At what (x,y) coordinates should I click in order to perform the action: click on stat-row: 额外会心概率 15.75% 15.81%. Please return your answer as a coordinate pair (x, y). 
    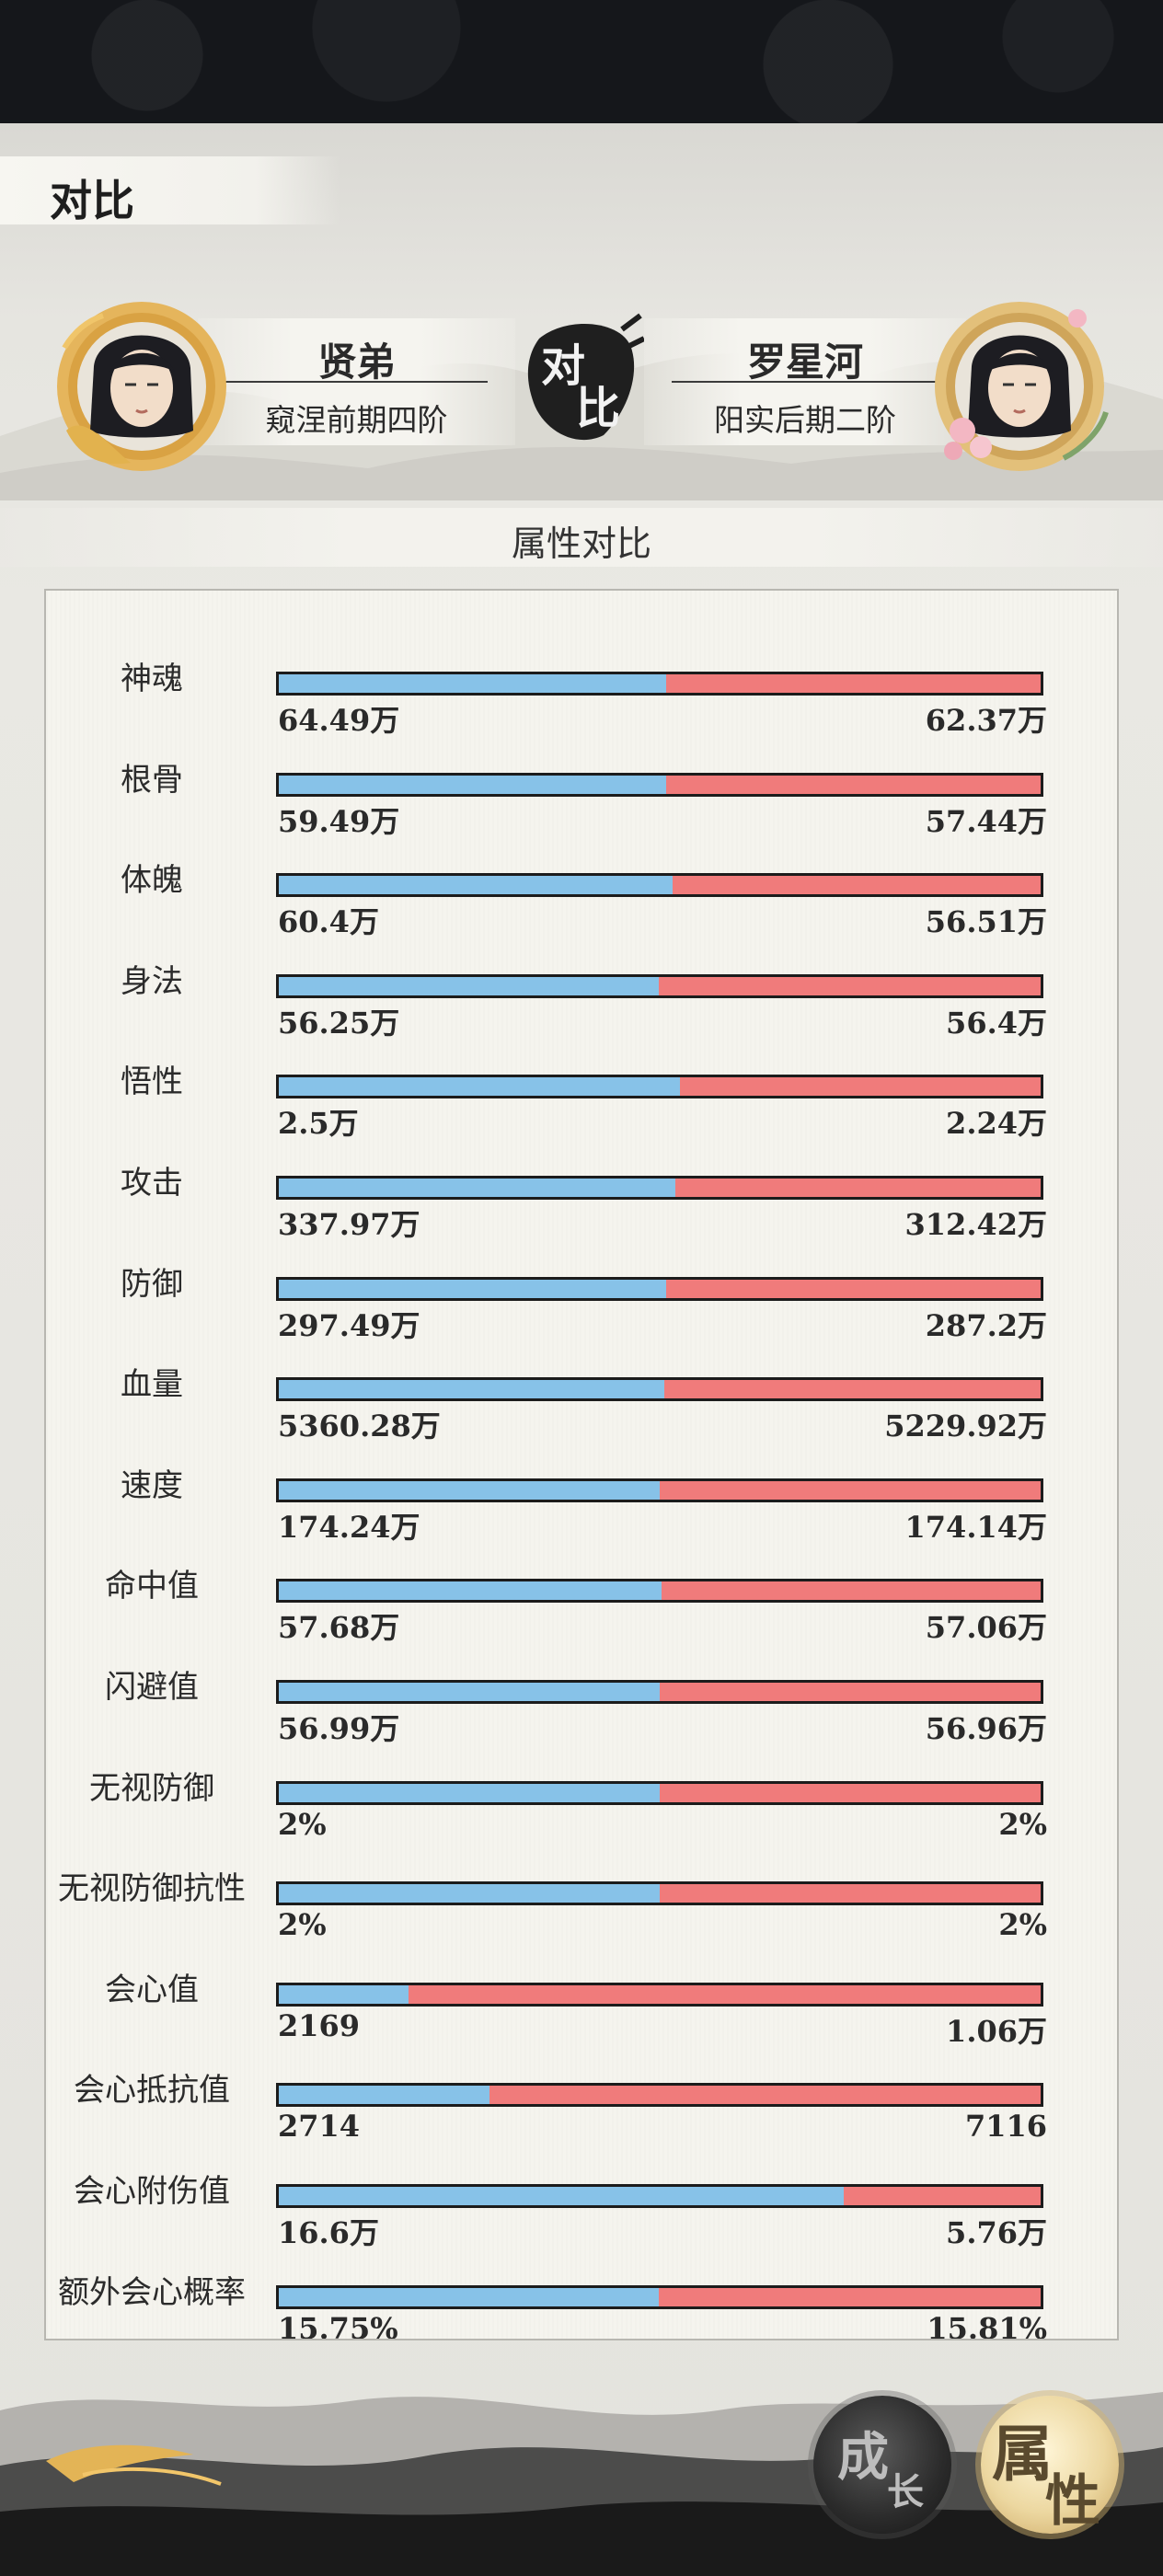
    Looking at the image, I should click on (581, 2307).